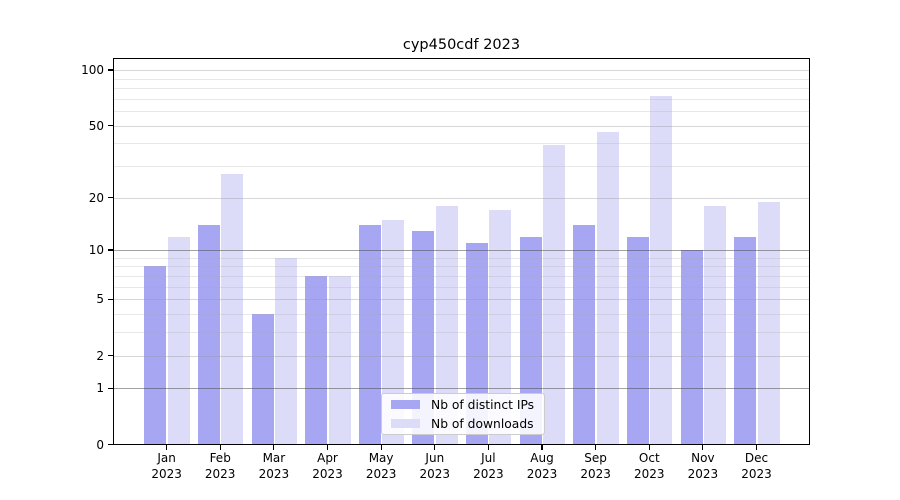  I want to click on bar-downloads-jan-2023, so click(178, 340).